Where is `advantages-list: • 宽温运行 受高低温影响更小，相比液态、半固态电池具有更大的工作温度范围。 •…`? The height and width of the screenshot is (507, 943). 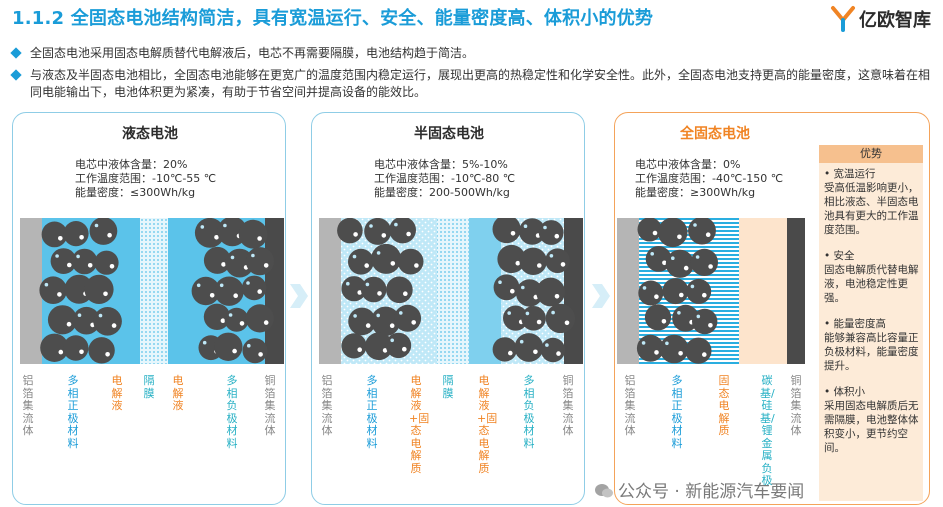
advantages-list: • 宽温运行 受高低温影响更小，相比液态、半固态电池具有更大的工作温度范围。 •… is located at coordinates (871, 309).